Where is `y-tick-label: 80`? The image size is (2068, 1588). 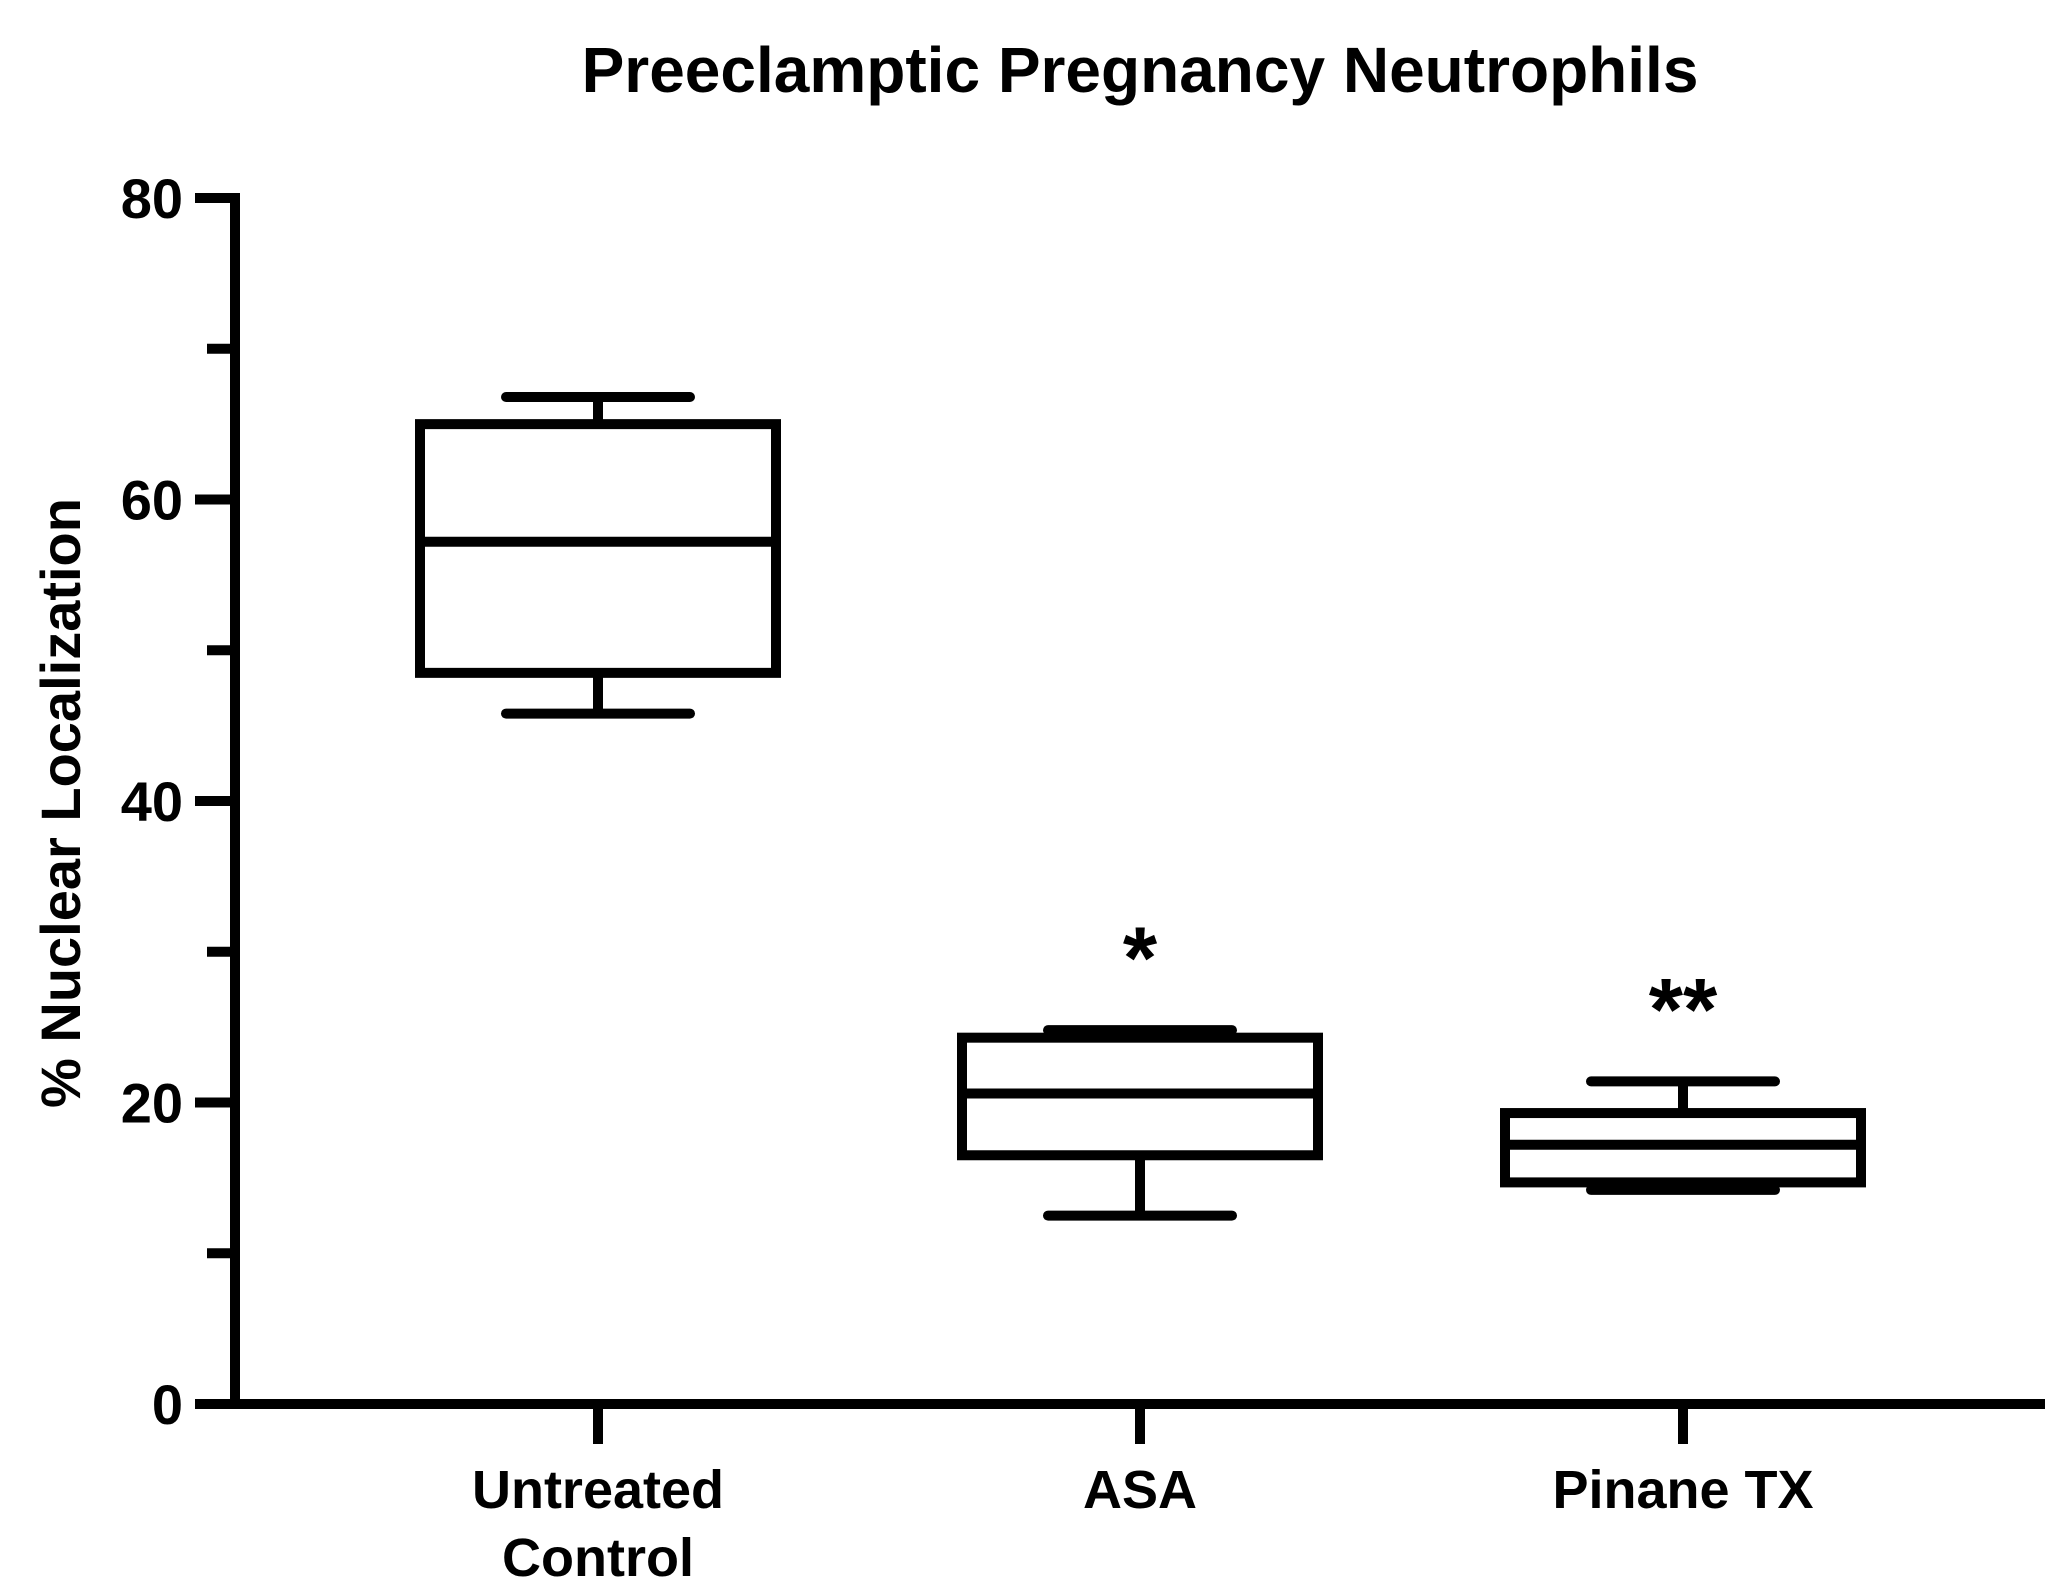
y-tick-label: 80 is located at coordinates (152, 198).